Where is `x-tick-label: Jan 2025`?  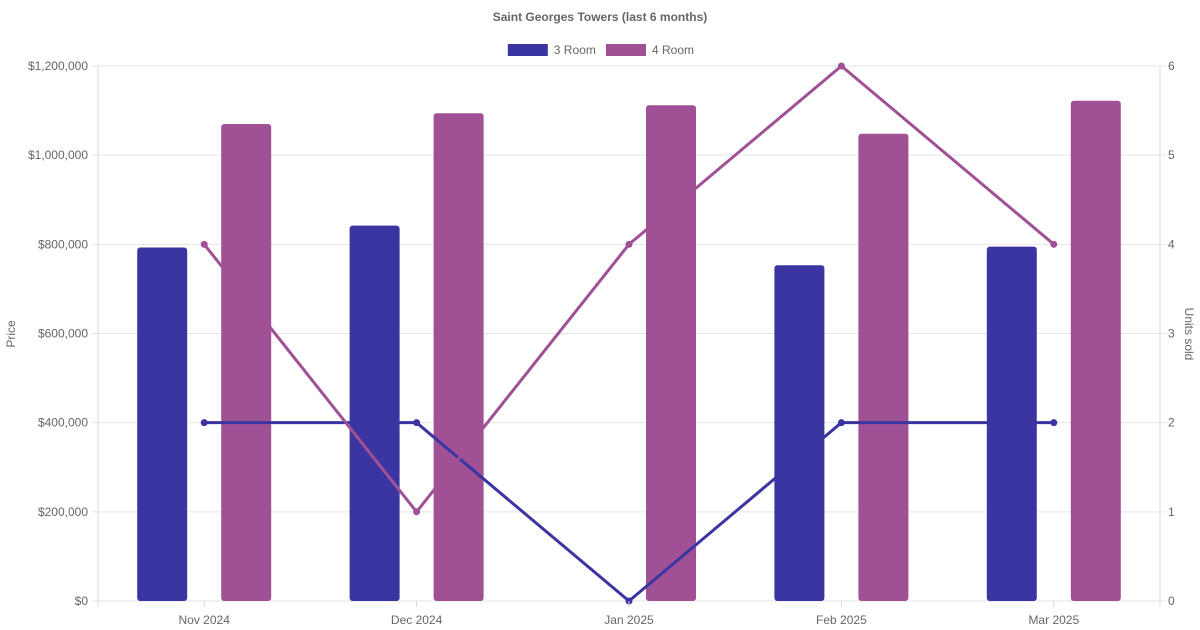 x-tick-label: Jan 2025 is located at coordinates (629, 620).